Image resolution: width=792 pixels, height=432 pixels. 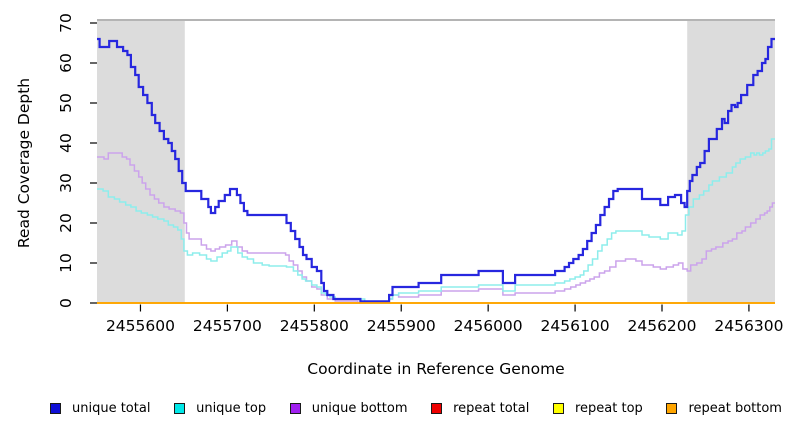 I want to click on y-tick-label: 70, so click(x=66, y=23).